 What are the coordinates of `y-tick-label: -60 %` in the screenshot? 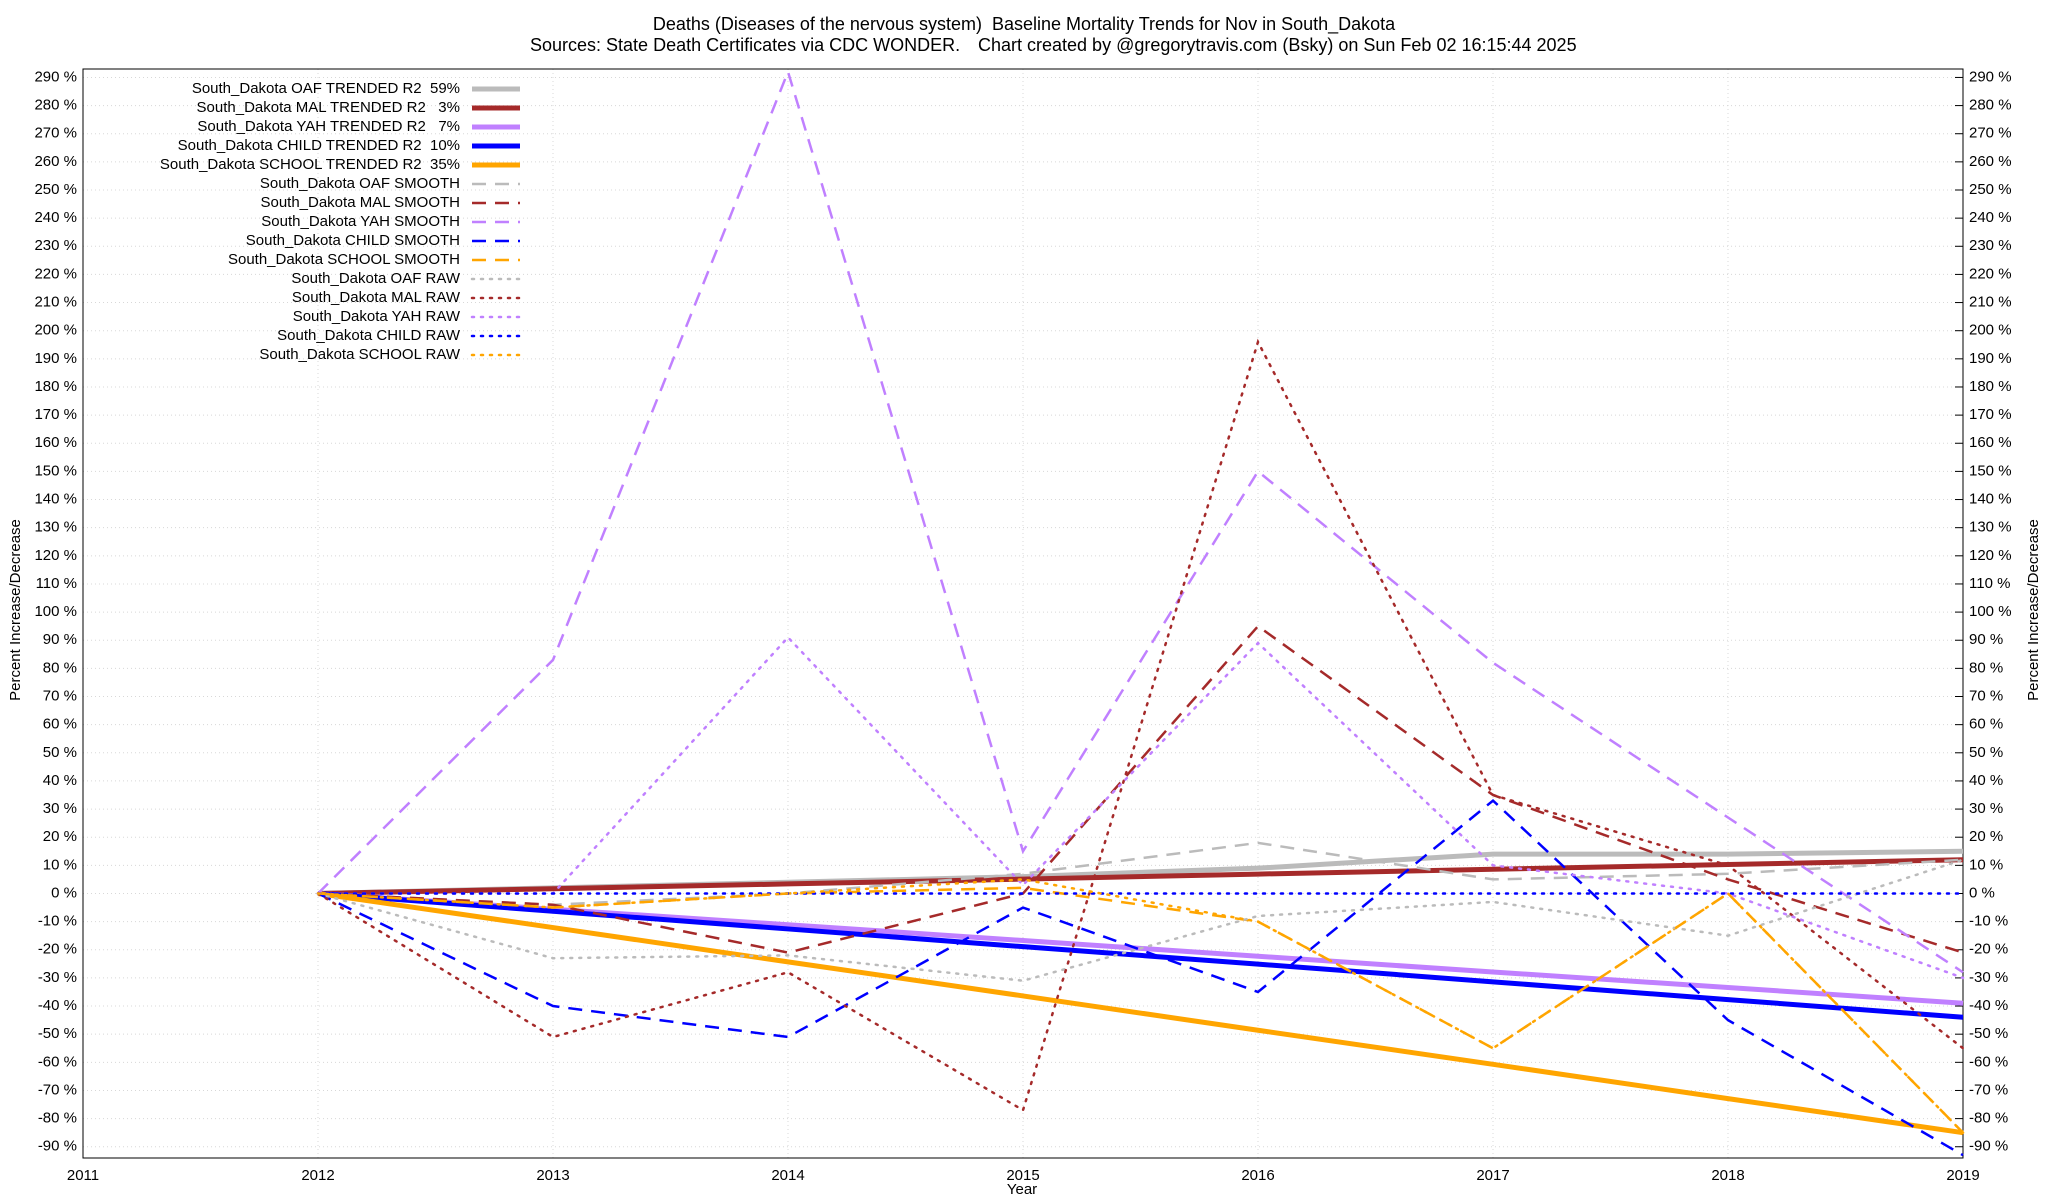 It's located at (57, 1061).